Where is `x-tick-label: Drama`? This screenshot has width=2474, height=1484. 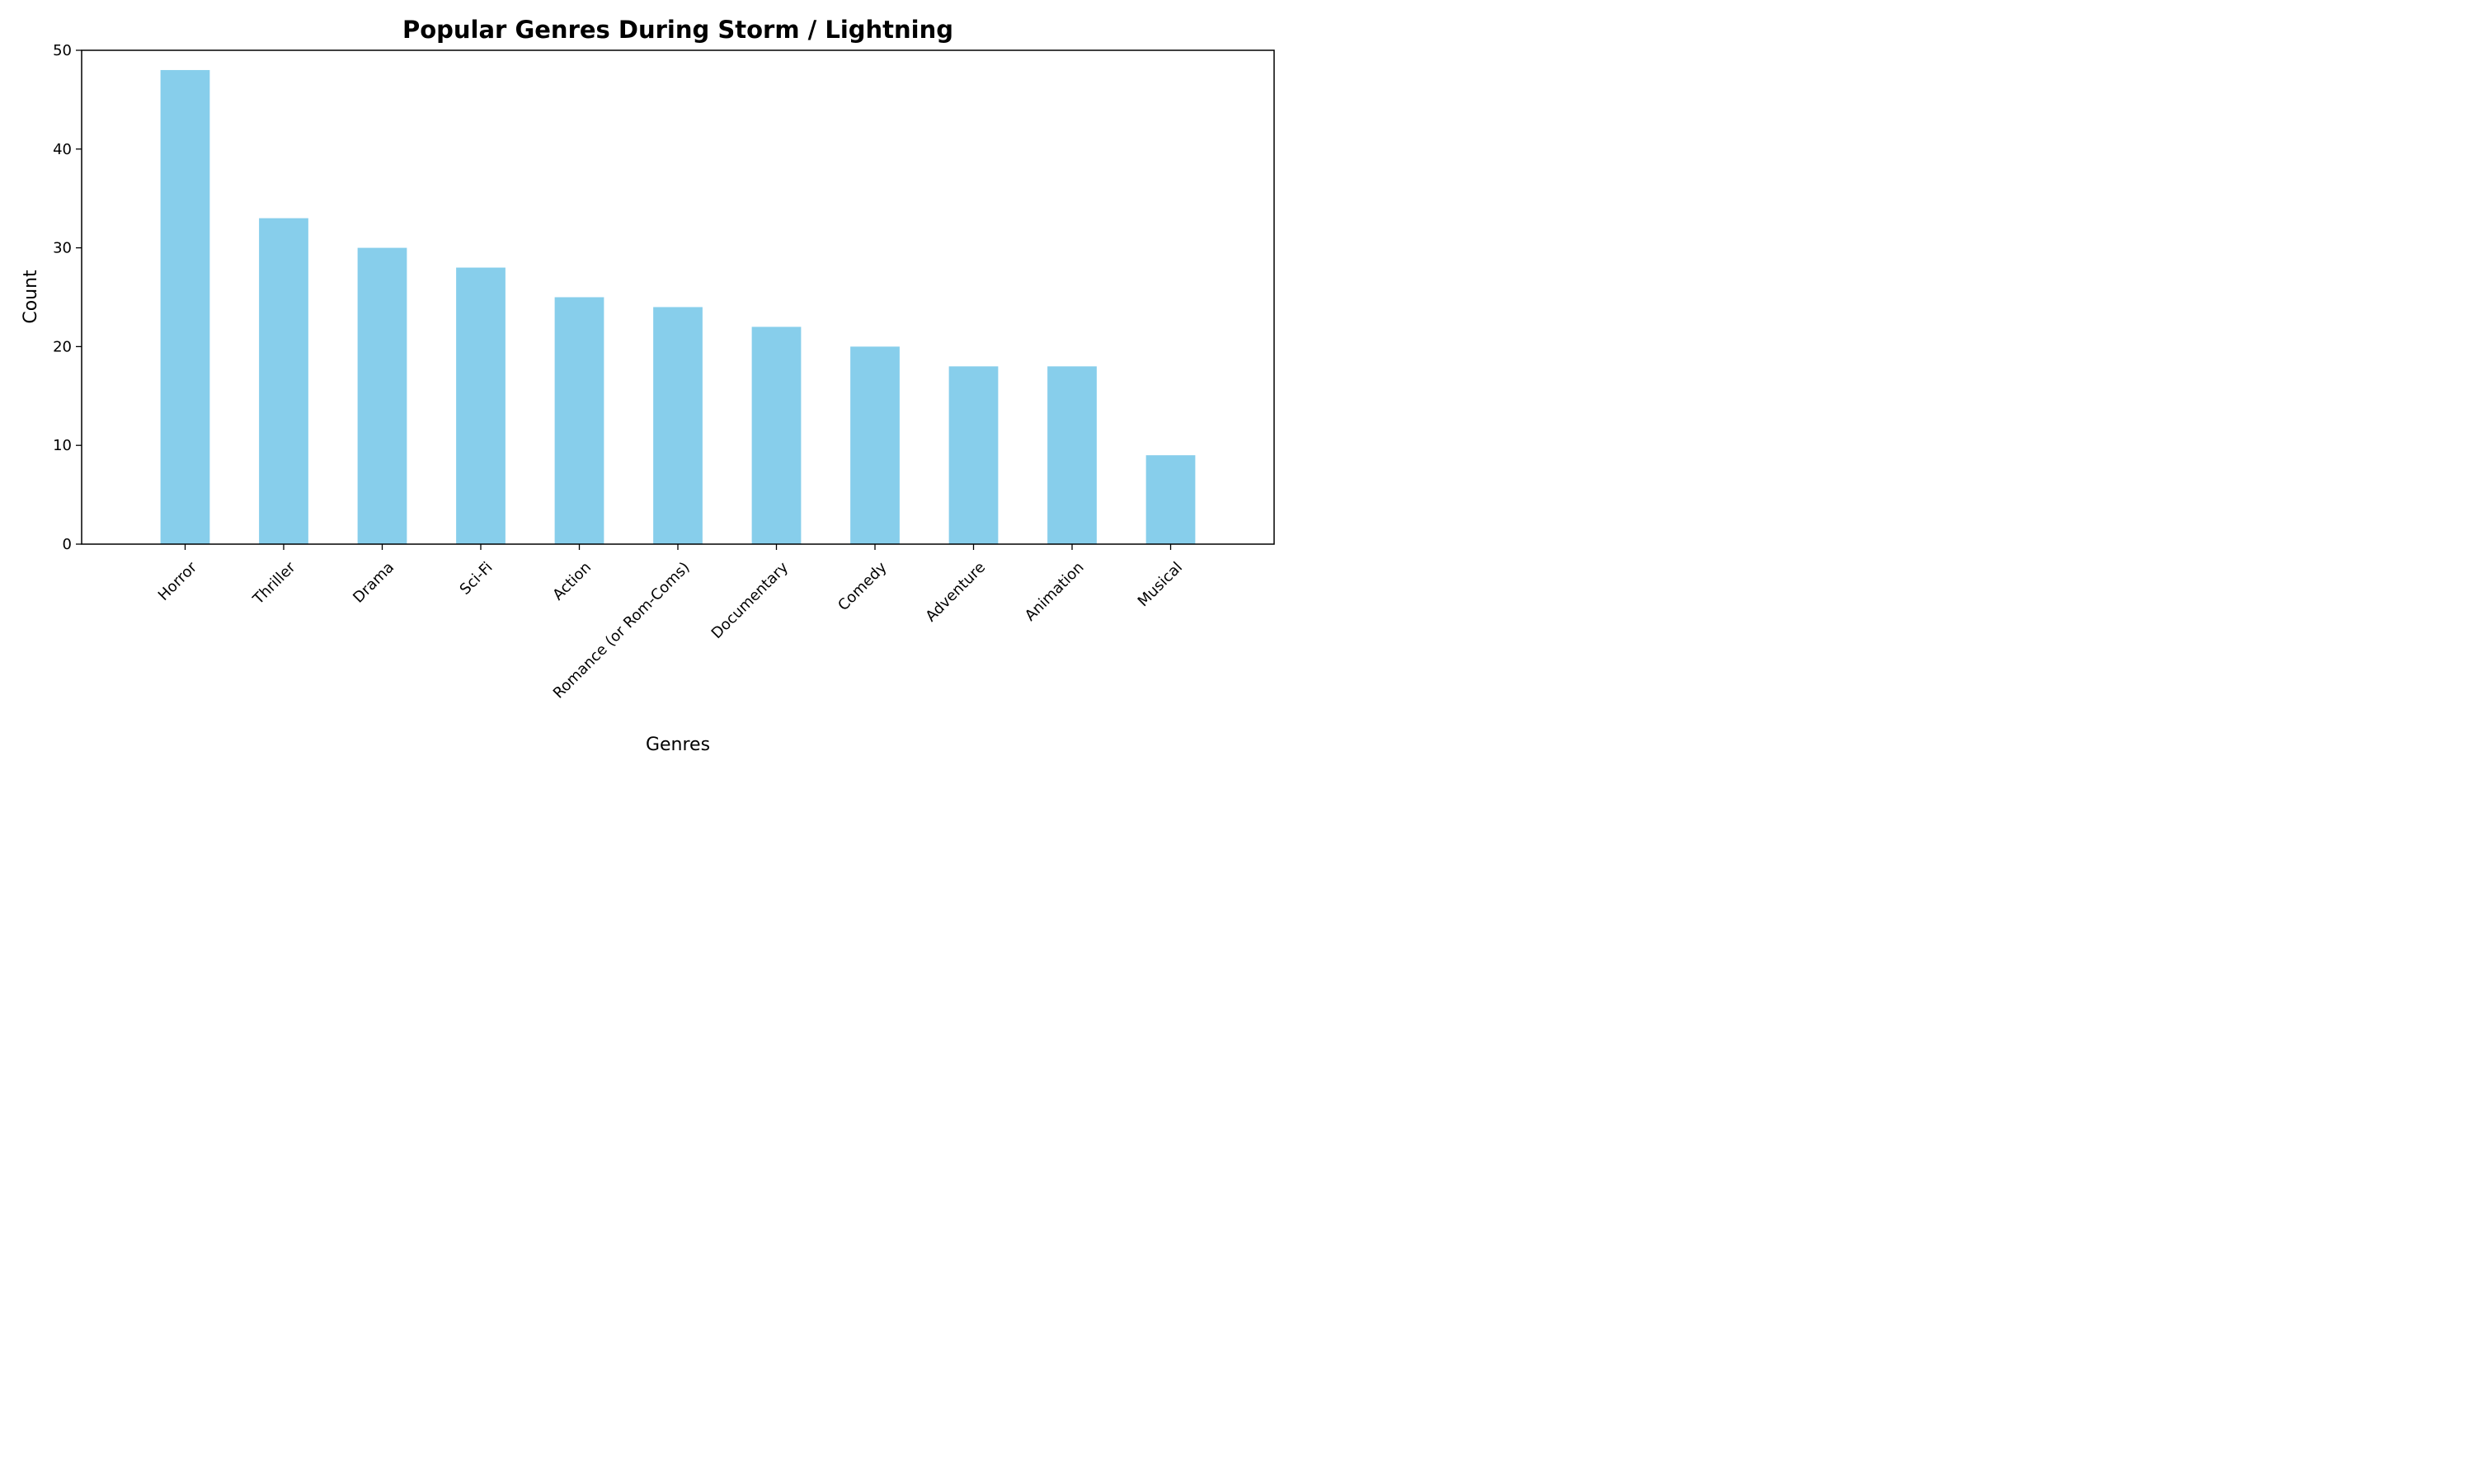 x-tick-label: Drama is located at coordinates (373, 583).